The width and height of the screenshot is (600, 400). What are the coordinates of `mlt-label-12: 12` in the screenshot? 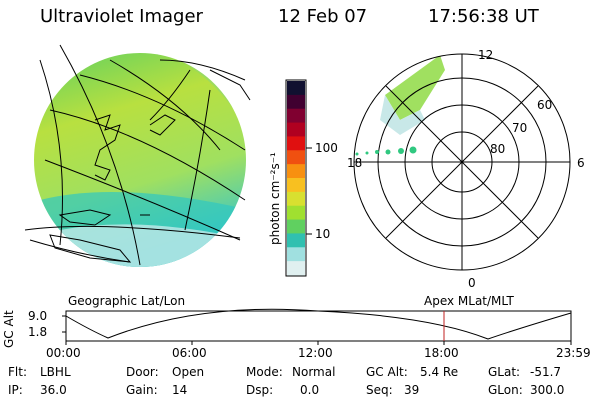 It's located at (486, 55).